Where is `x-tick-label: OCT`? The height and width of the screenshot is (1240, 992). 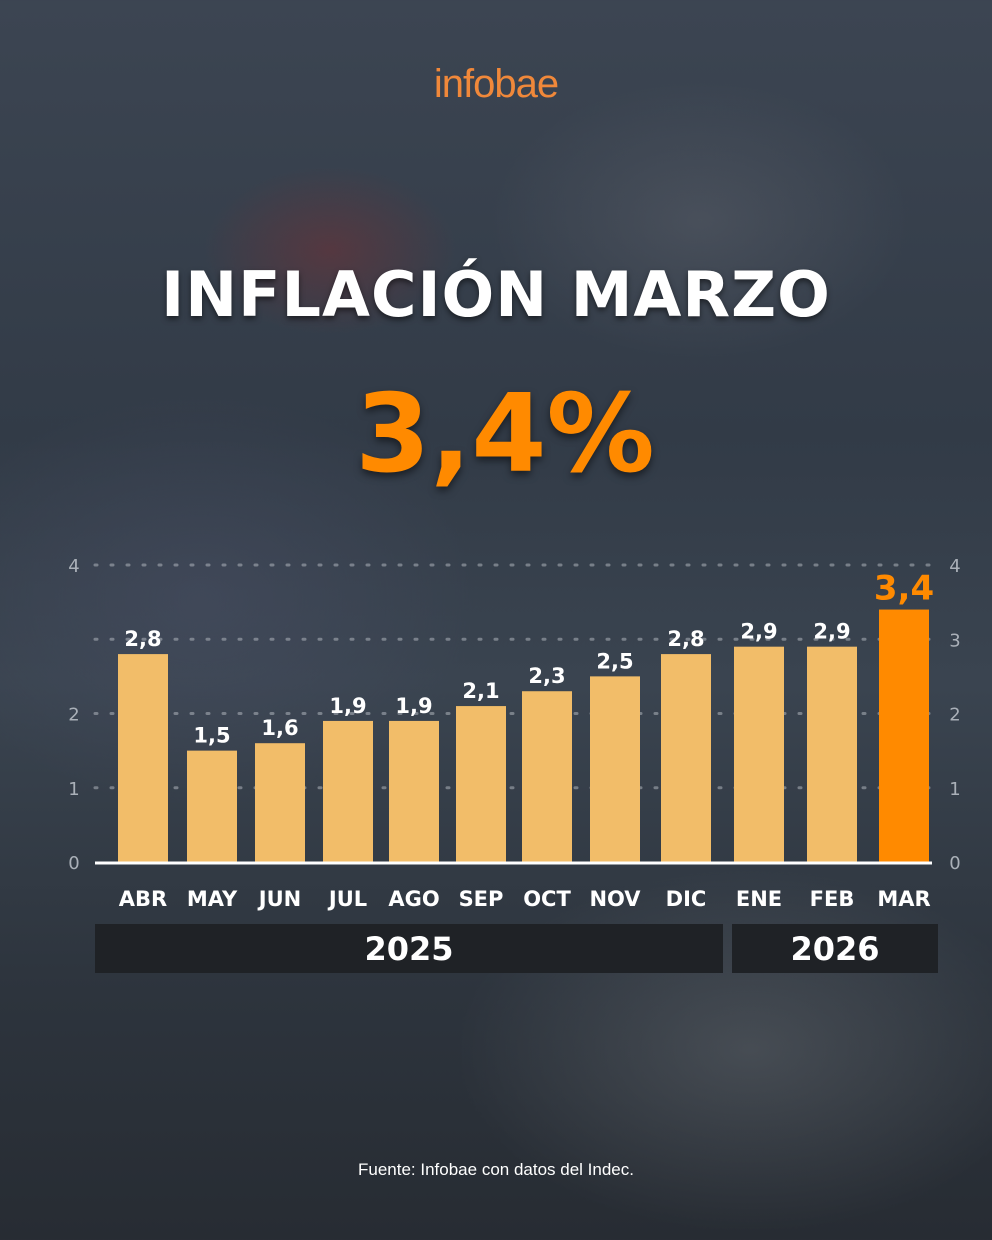
x-tick-label: OCT is located at coordinates (547, 899).